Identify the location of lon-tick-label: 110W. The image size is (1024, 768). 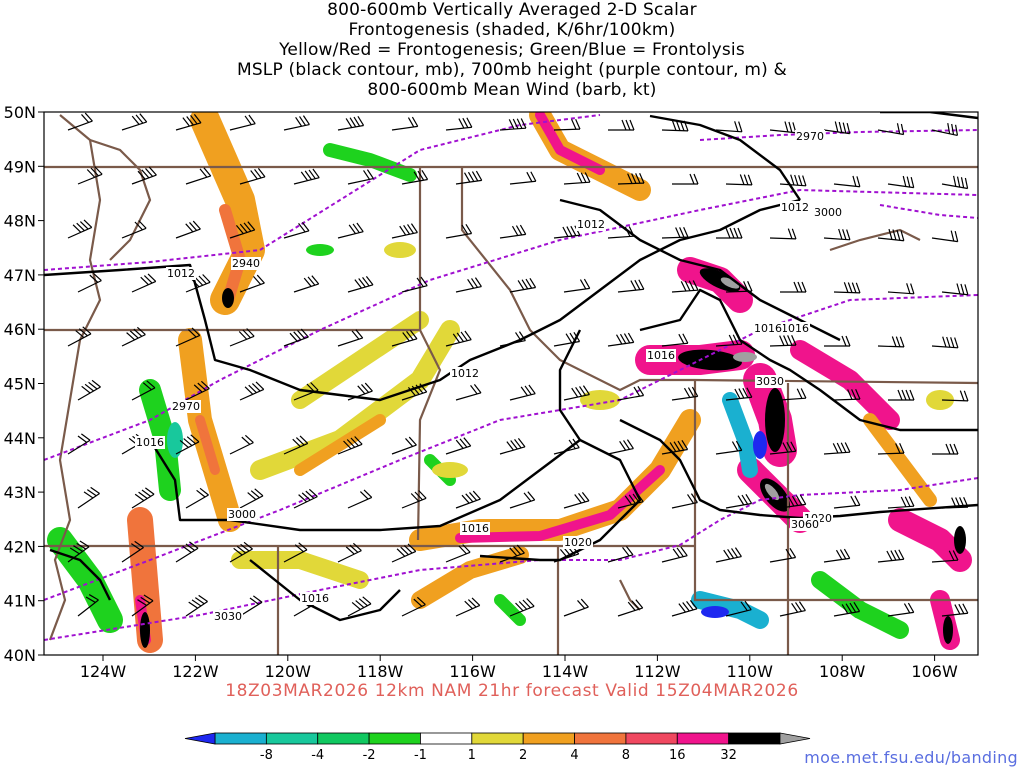
(750, 671).